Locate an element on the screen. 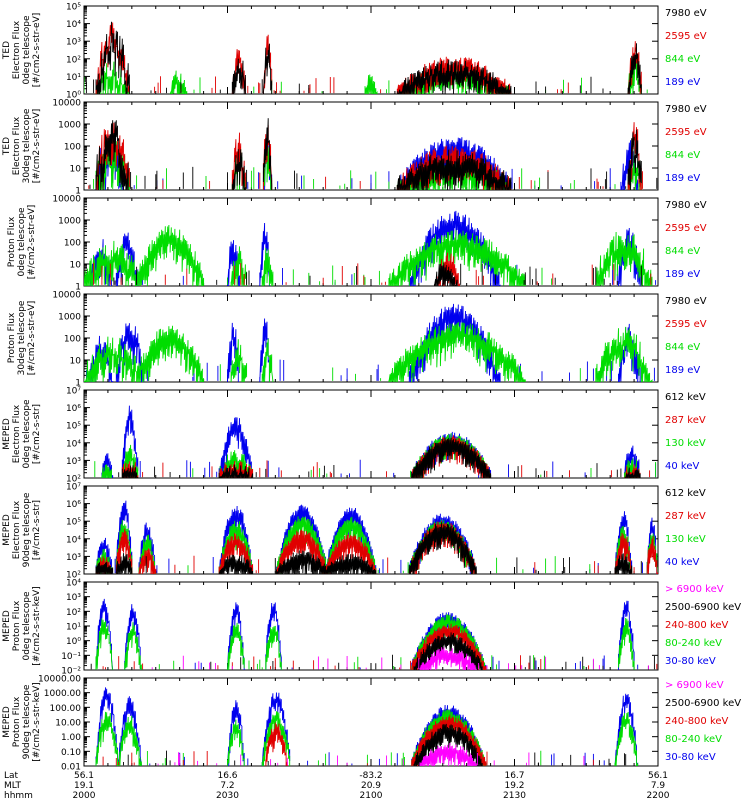 Image resolution: width=750 pixels, height=800 pixels. panel-4-ytick-label: 10 is located at coordinates (76, 362).